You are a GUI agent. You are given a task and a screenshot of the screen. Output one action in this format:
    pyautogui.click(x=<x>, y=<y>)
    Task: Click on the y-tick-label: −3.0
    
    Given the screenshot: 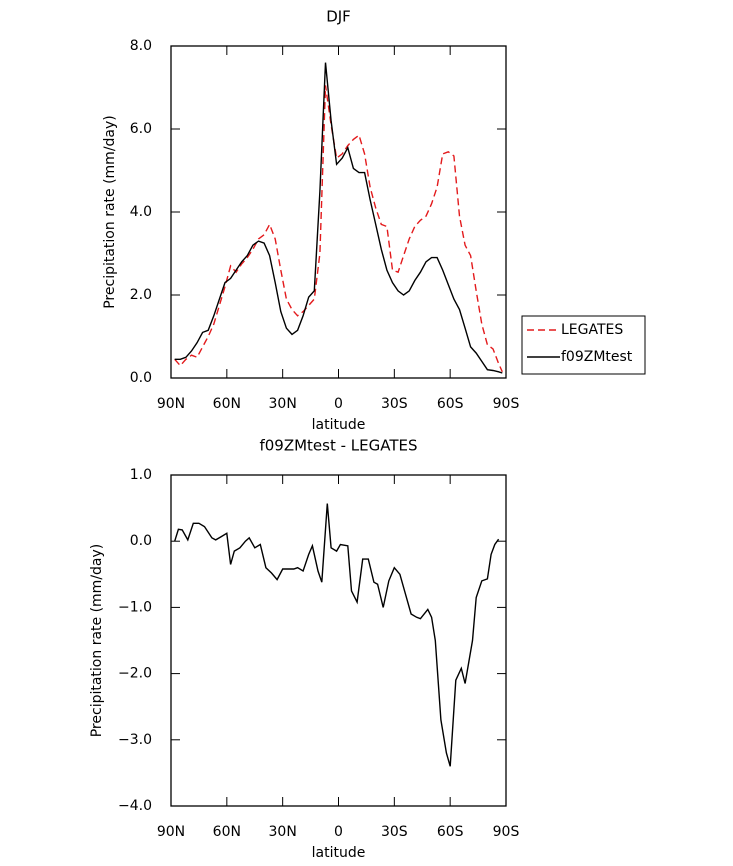 What is the action you would take?
    pyautogui.click(x=135, y=740)
    